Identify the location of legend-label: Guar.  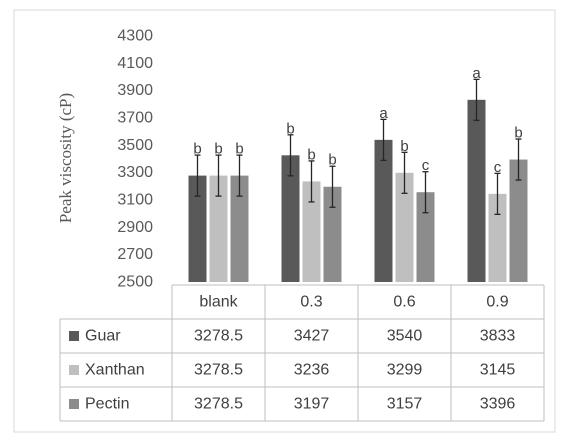
(103, 336).